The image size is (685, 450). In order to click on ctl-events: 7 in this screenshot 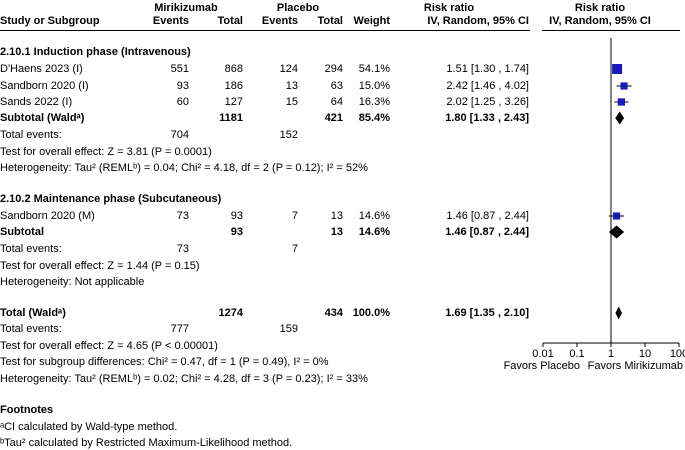, I will do `click(294, 216)`.